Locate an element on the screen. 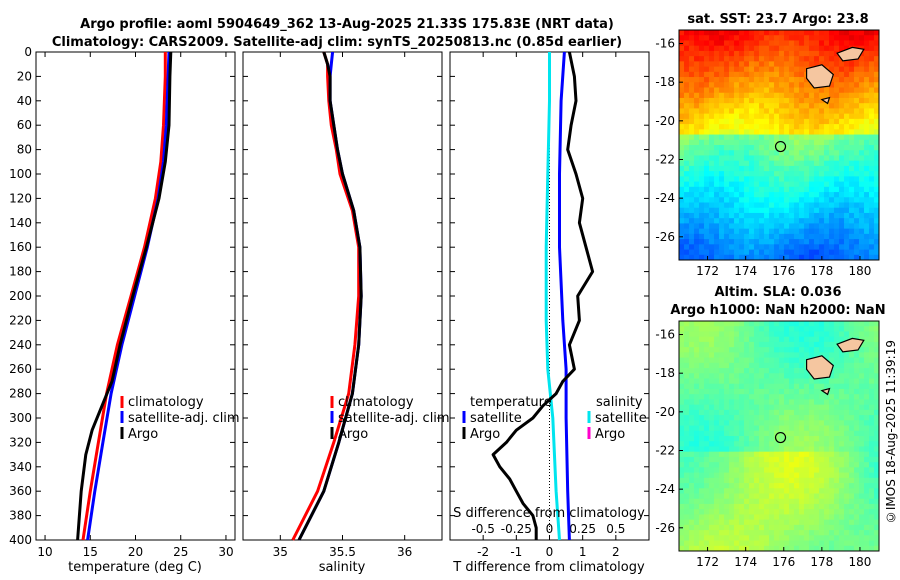 This screenshot has height=580, width=900. y-tick-label: -22 is located at coordinates (665, 450).